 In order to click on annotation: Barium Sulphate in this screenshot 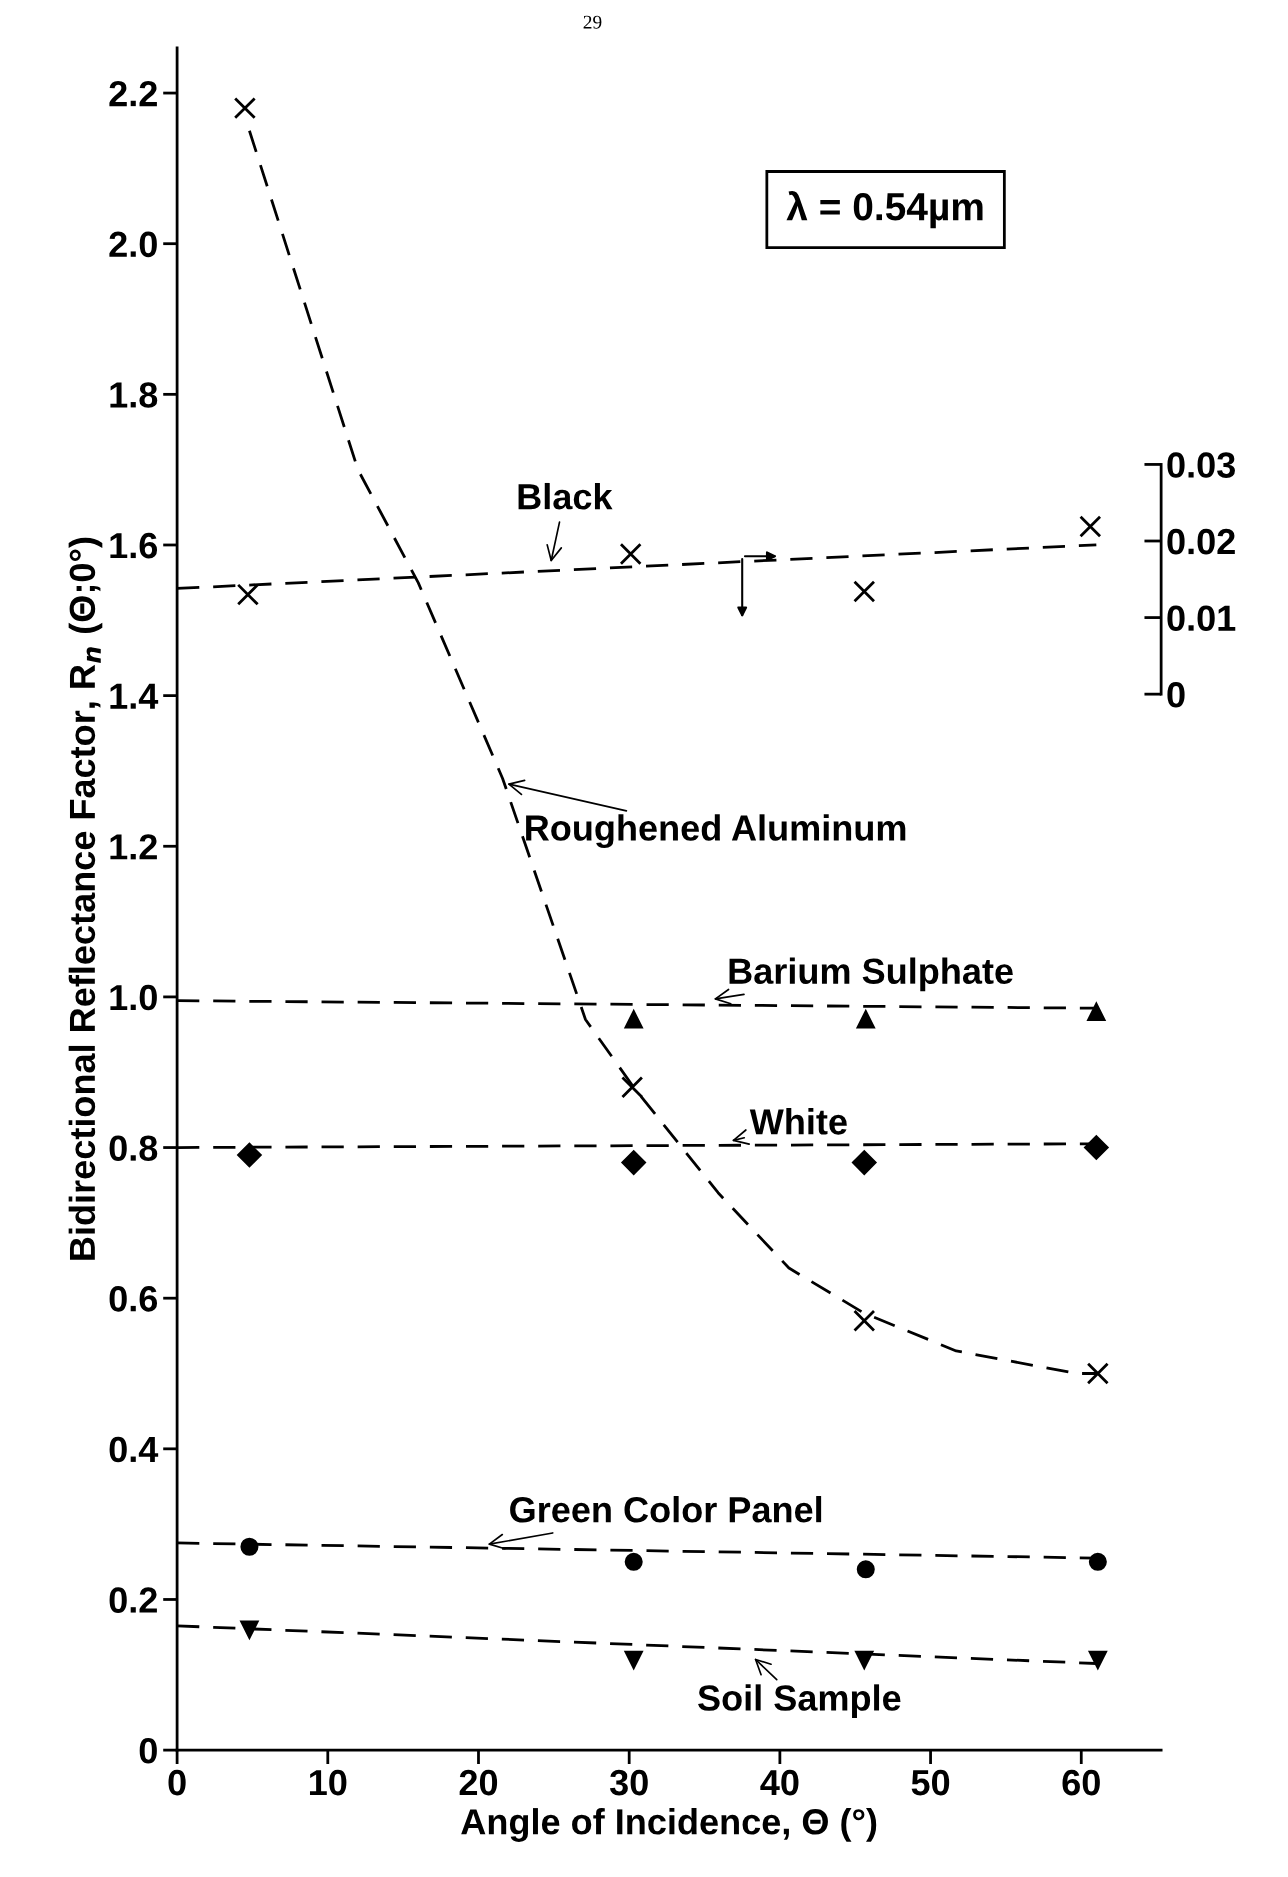, I will do `click(871, 974)`.